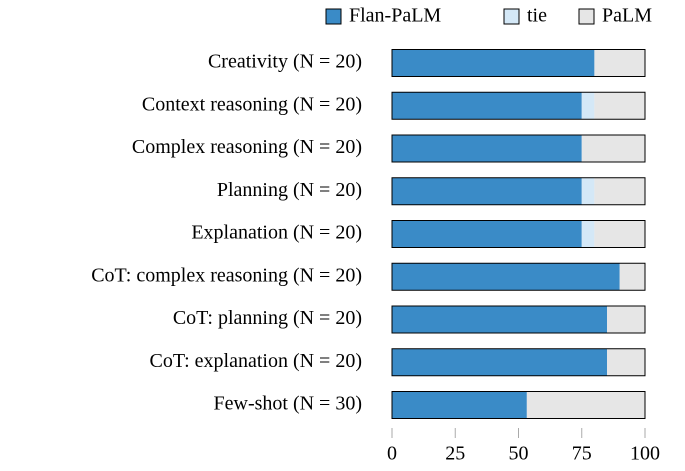 Image resolution: width=685 pixels, height=471 pixels. I want to click on x-tick-label: 50, so click(519, 454).